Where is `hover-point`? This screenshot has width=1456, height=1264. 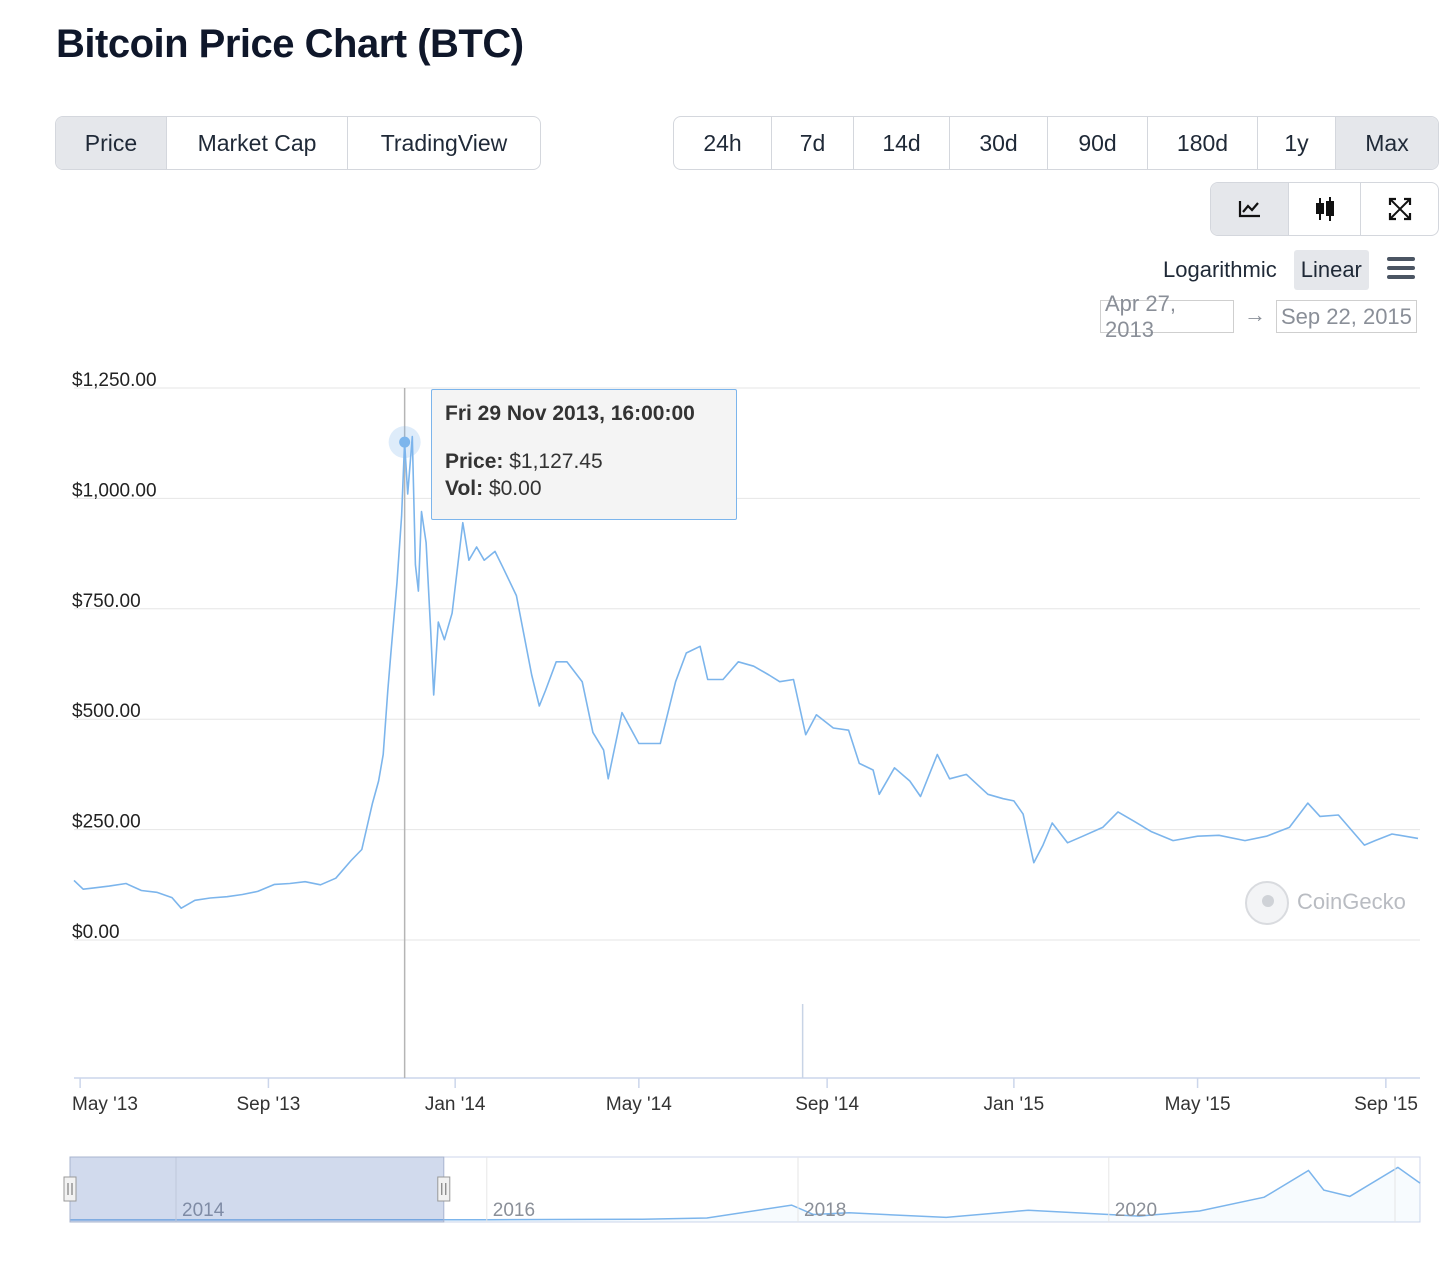
hover-point is located at coordinates (405, 442).